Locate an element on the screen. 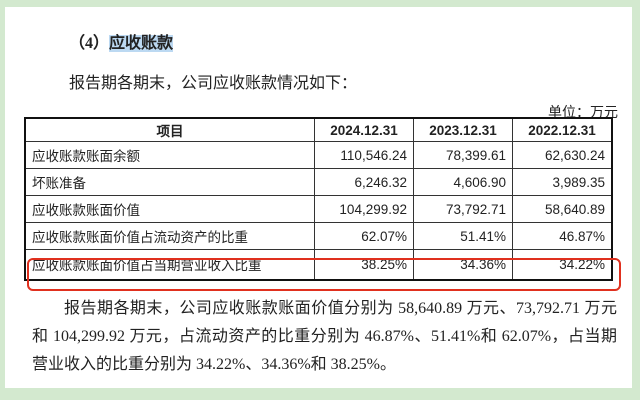 The width and height of the screenshot is (640, 400). cell: 34.22% is located at coordinates (562, 264).